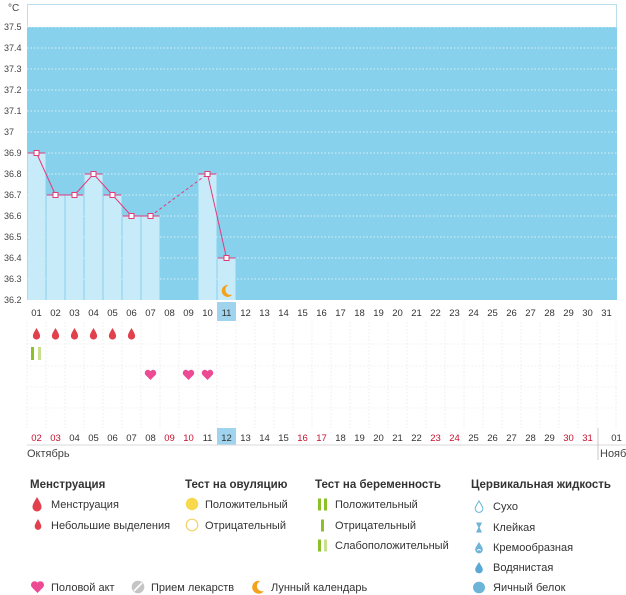  What do you see at coordinates (302, 313) in the screenshot?
I see `x-tick-label: 15` at bounding box center [302, 313].